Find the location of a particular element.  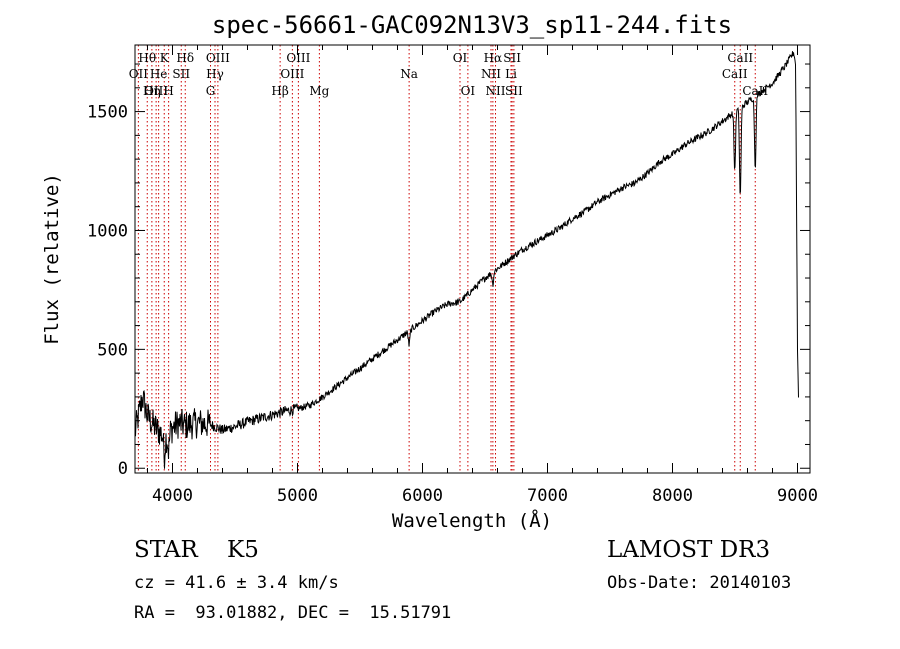

y-tick-label: 500 is located at coordinates (112, 350).